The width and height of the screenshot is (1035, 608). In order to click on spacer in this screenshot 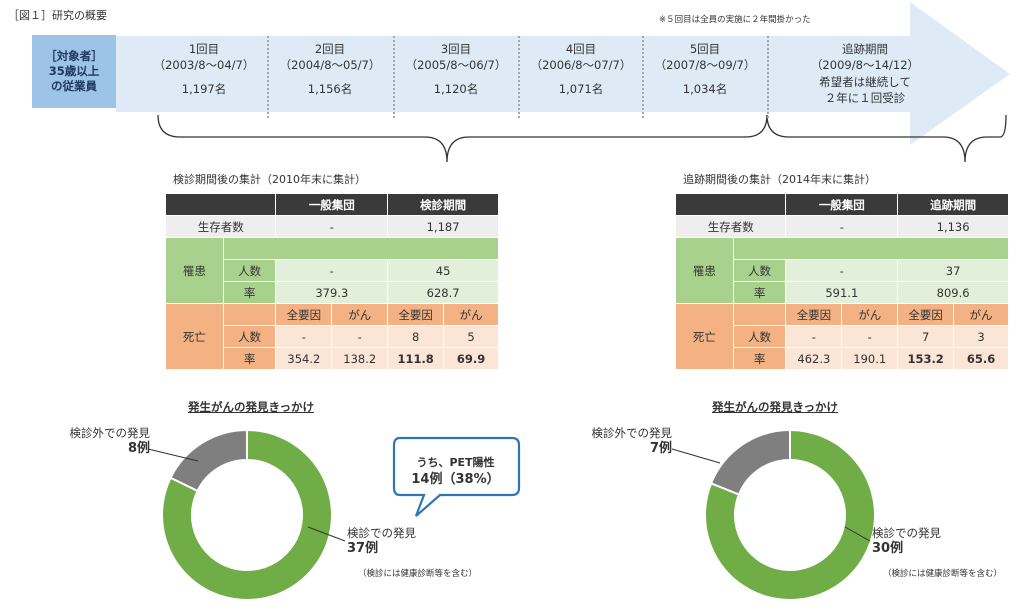, I will do `click(361, 248)`.